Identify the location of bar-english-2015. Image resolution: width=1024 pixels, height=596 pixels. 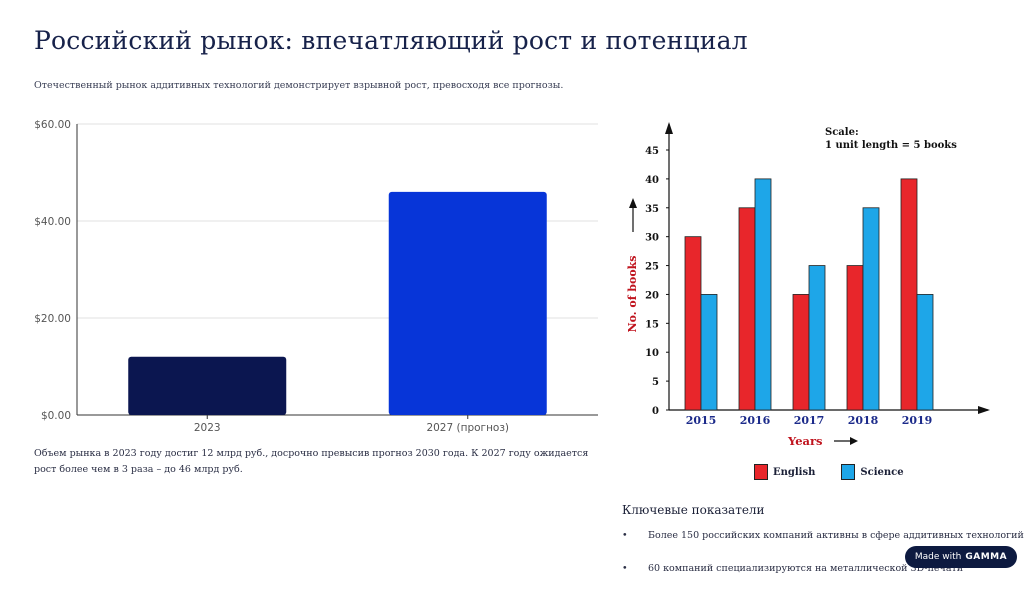
(693, 323).